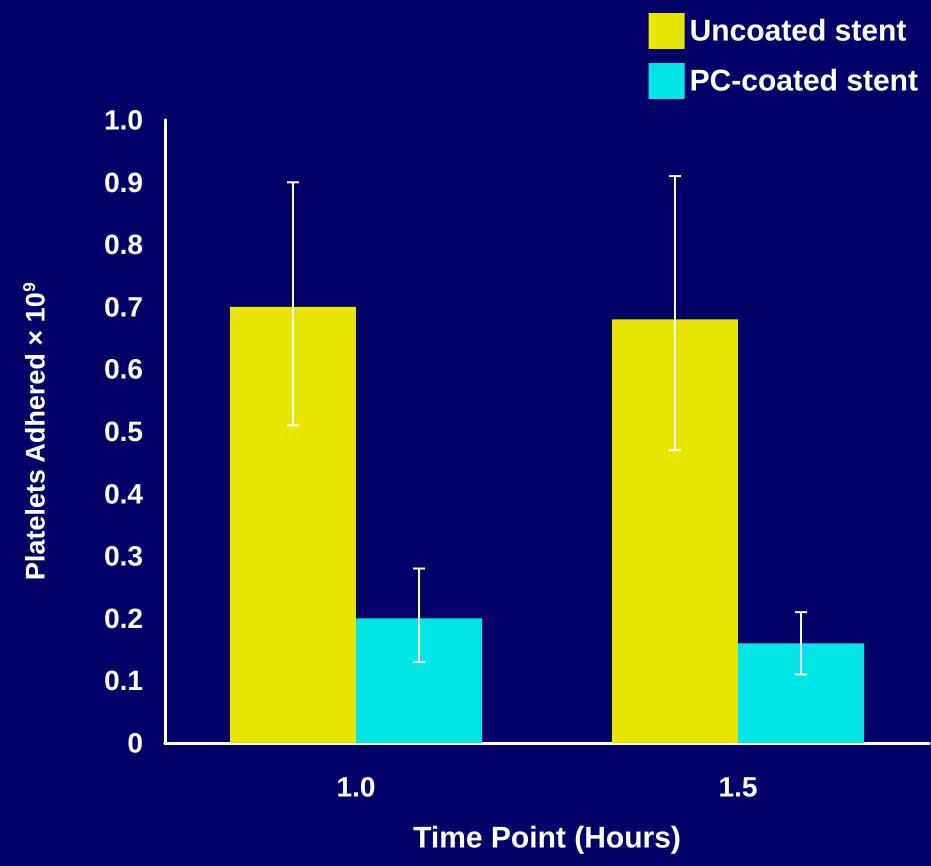 The width and height of the screenshot is (931, 866). I want to click on y-tick-label: 0.1, so click(123, 680).